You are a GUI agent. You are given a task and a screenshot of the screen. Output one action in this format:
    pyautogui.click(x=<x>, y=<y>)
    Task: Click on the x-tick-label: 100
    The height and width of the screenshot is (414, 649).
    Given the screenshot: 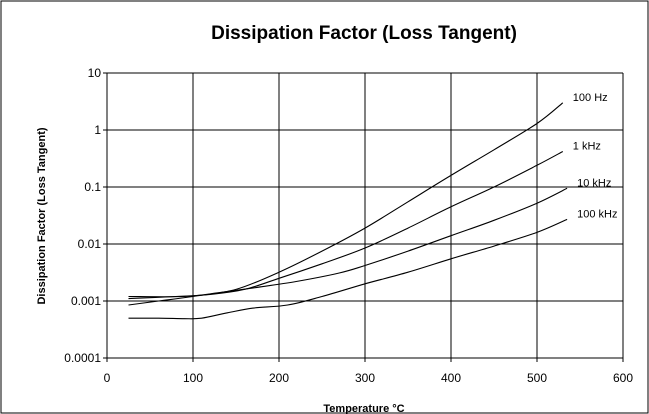 What is the action you would take?
    pyautogui.click(x=193, y=378)
    